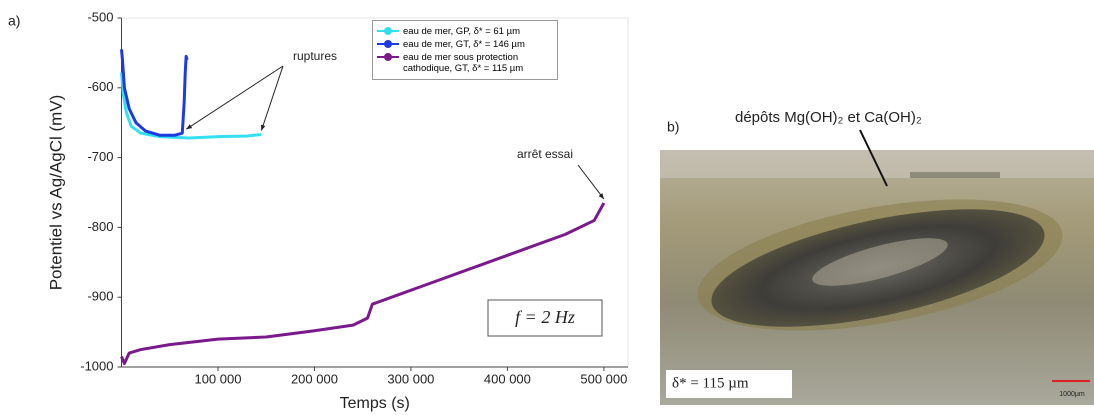 Image resolution: width=1094 pixels, height=415 pixels. What do you see at coordinates (545, 154) in the screenshot?
I see `annotation: arrêt essai` at bounding box center [545, 154].